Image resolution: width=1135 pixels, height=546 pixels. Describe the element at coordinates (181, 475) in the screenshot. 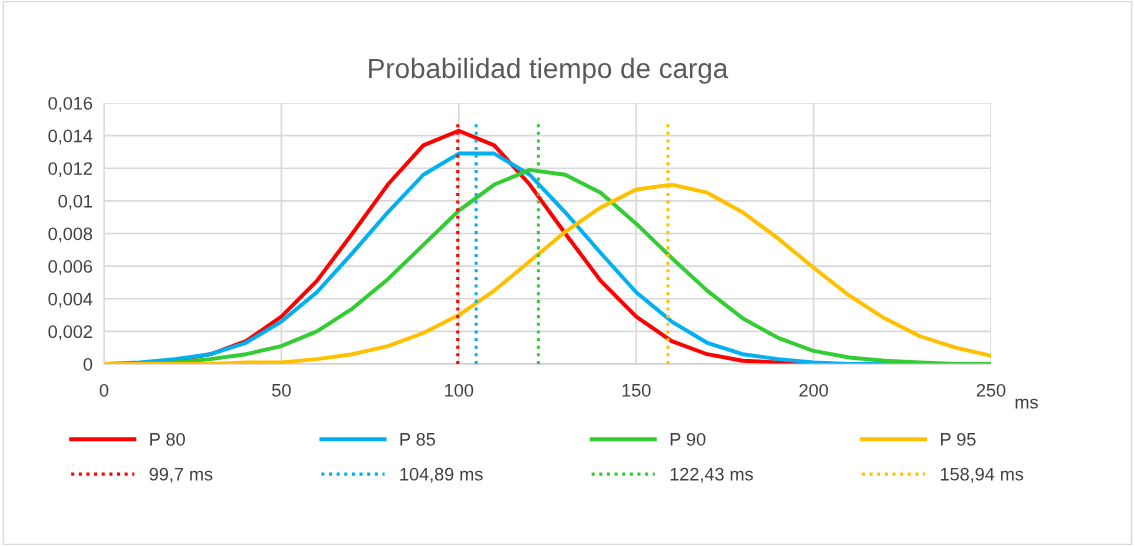

I see `legend-label: 99,7 ms` at that location.